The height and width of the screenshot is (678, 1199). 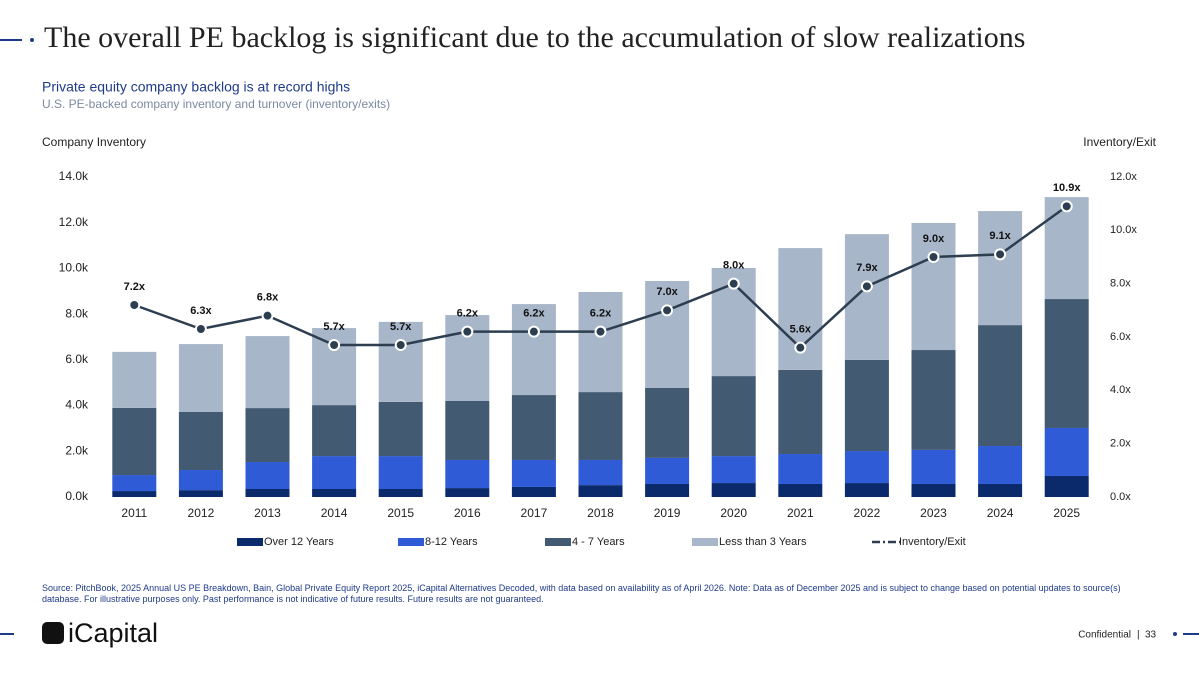 I want to click on data-label: 9.1x, so click(x=1000, y=236).